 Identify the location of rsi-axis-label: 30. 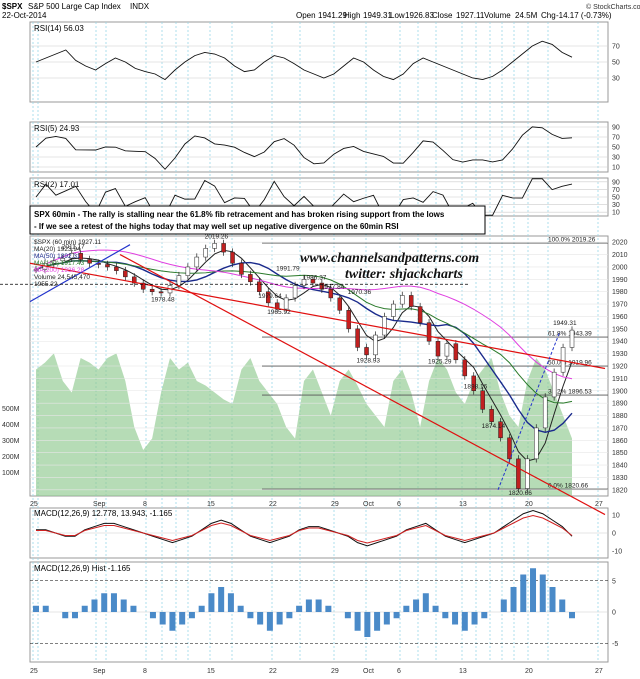
(616, 205).